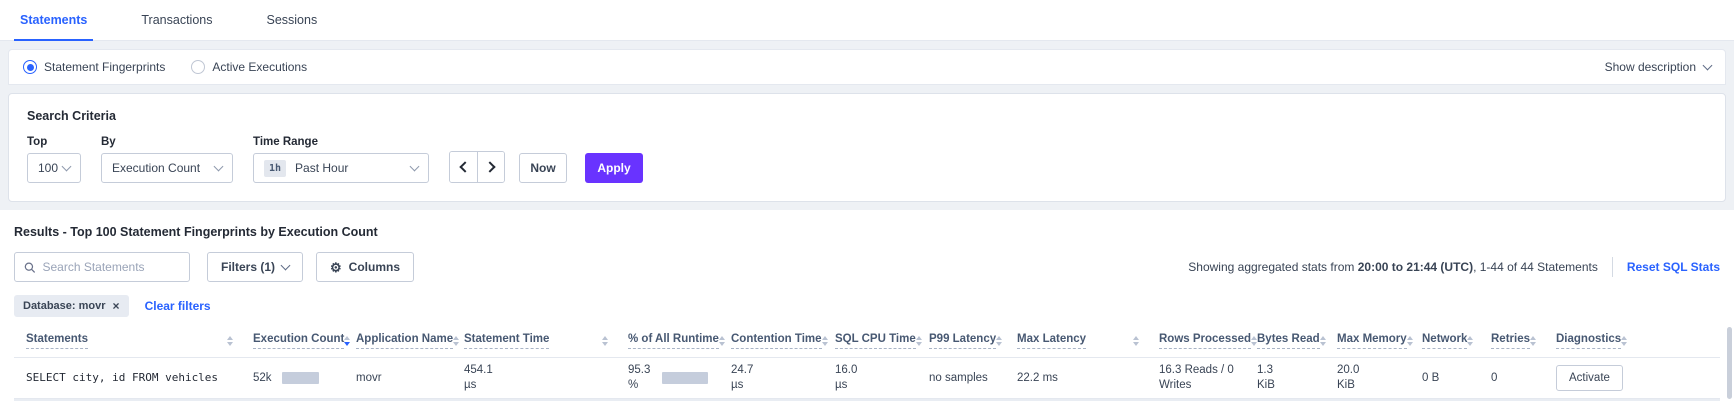 The height and width of the screenshot is (401, 1734). Describe the element at coordinates (1266, 377) in the screenshot. I see `cell-bytes-read: 1.3 KiB` at that location.